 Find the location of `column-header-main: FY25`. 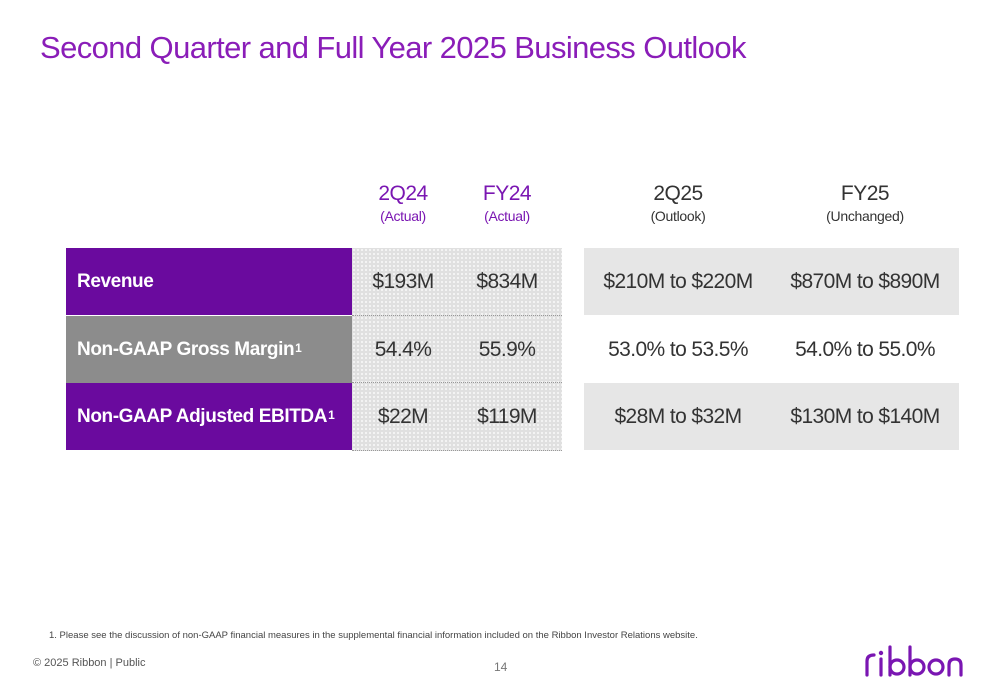

column-header-main: FY25 is located at coordinates (865, 193).